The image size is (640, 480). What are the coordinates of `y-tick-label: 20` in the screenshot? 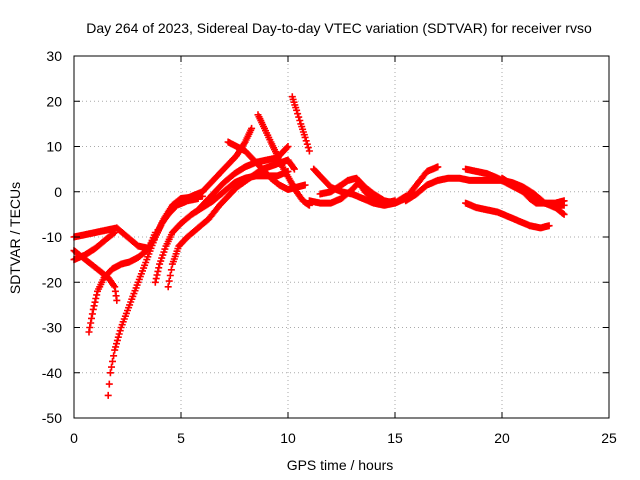 It's located at (54, 101).